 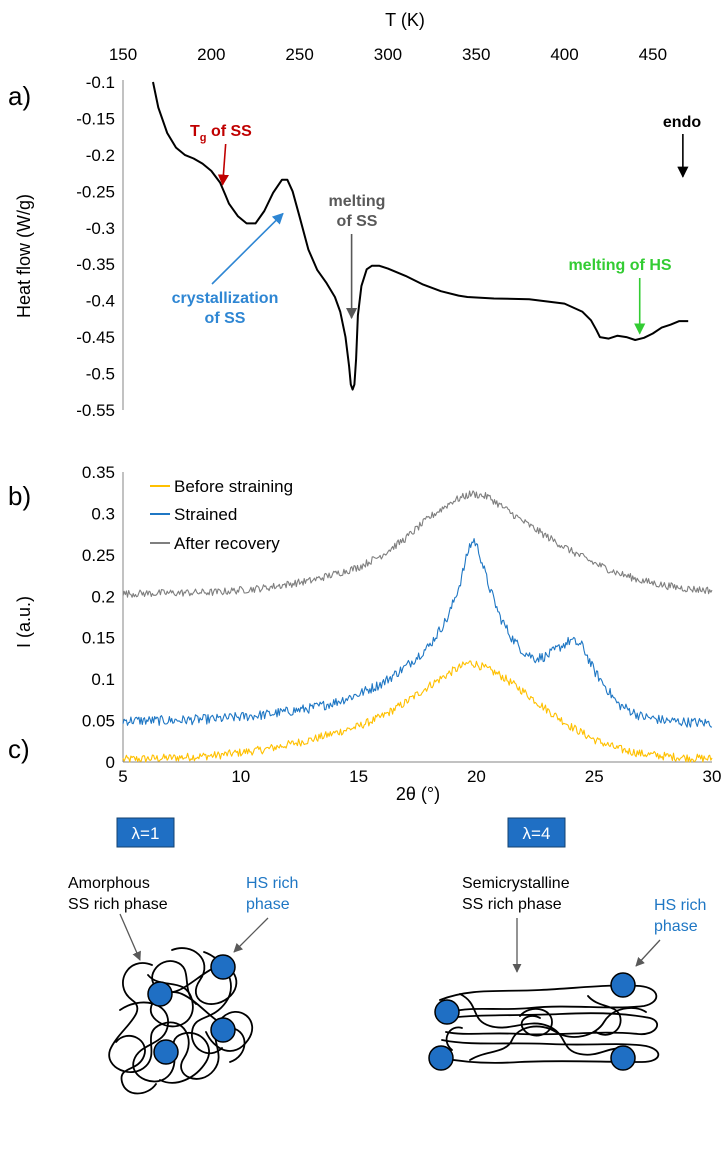 I want to click on lambda-4-badge, so click(x=536, y=832).